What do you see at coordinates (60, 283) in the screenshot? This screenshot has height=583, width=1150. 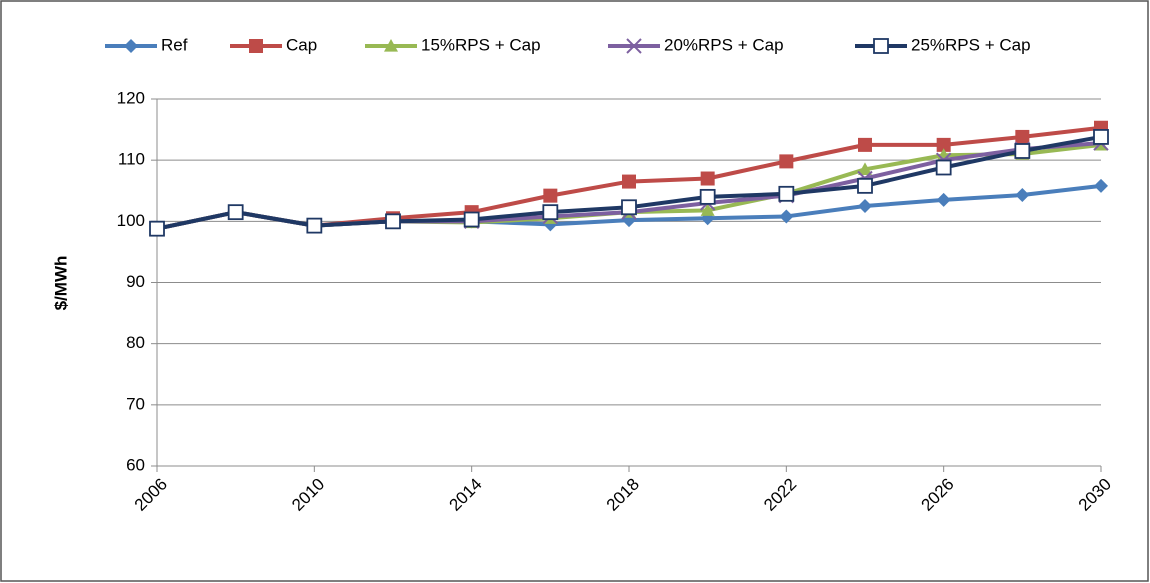 I see `y-axis-label: $/MWh` at bounding box center [60, 283].